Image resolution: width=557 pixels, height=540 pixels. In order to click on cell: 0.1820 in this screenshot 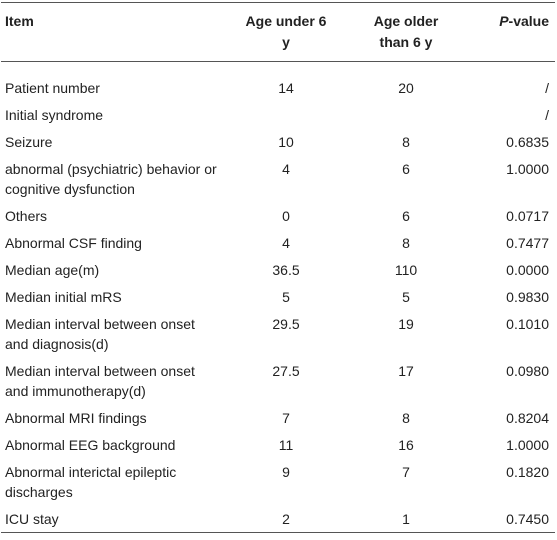, I will do `click(527, 472)`.